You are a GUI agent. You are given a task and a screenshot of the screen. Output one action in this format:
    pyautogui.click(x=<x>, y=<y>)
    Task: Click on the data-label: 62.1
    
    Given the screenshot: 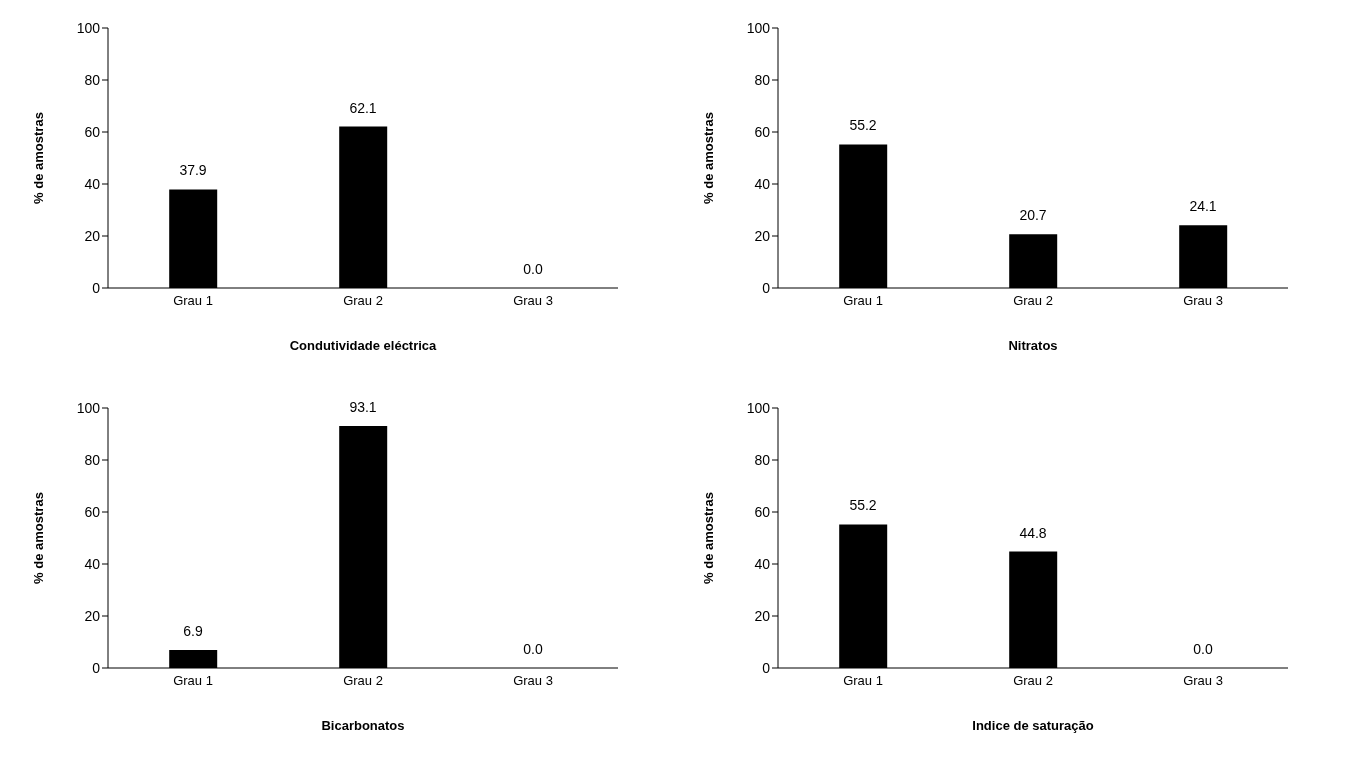 What is the action you would take?
    pyautogui.click(x=363, y=107)
    